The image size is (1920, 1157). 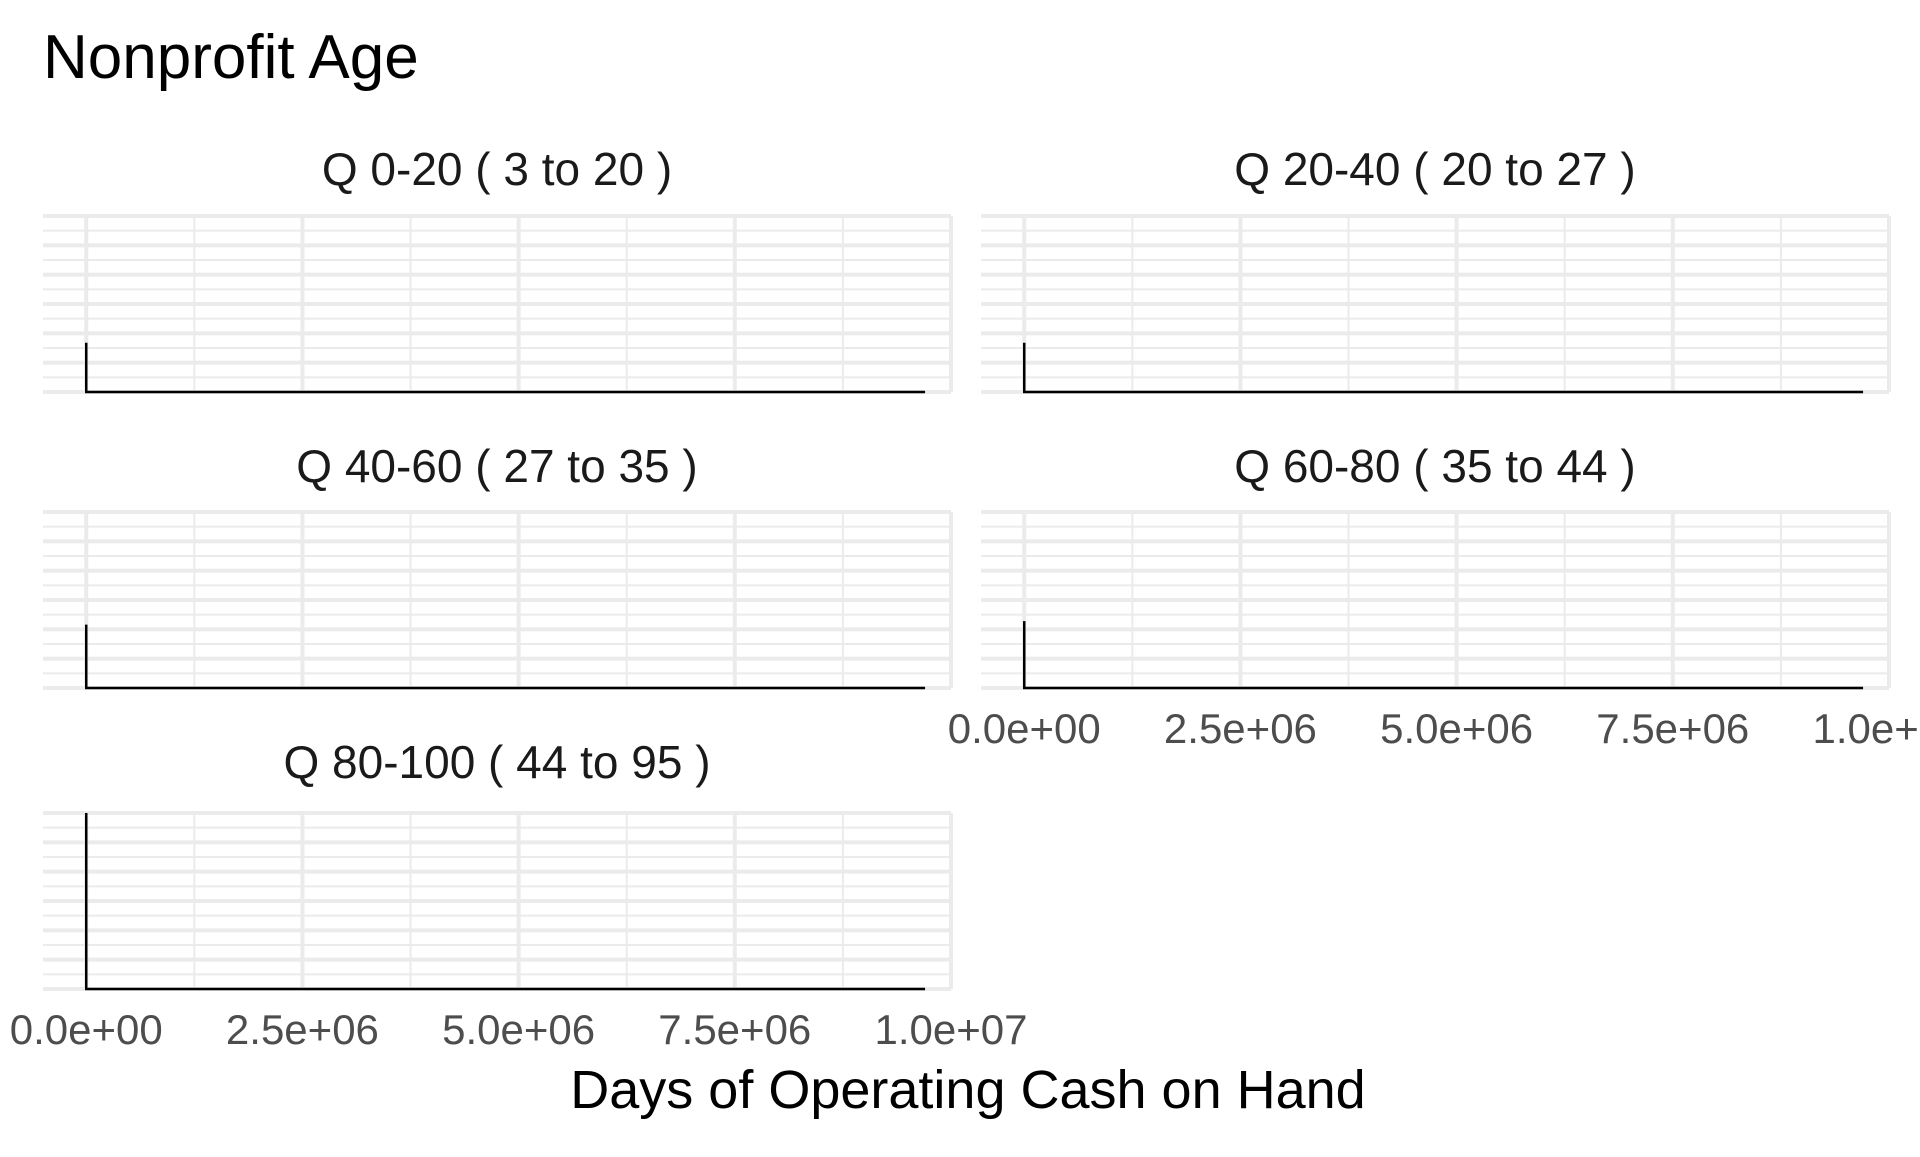 What do you see at coordinates (967, 1090) in the screenshot?
I see `x-axis-label: Days of Operating Cash on Hand` at bounding box center [967, 1090].